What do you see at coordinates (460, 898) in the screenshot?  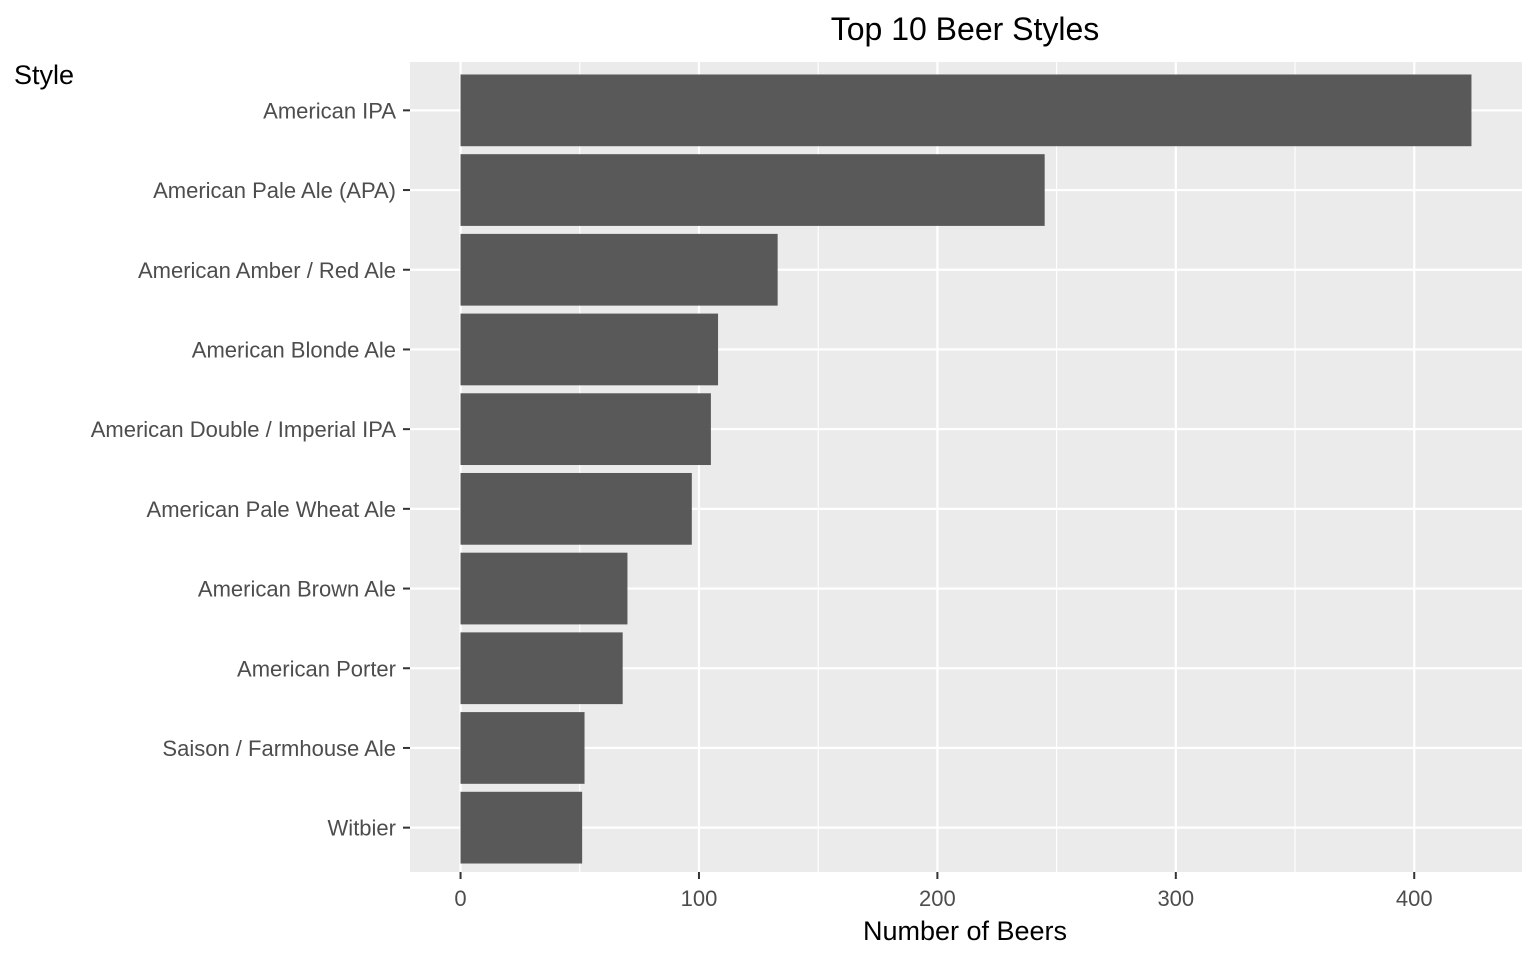 I see `x-tick-label: 0` at bounding box center [460, 898].